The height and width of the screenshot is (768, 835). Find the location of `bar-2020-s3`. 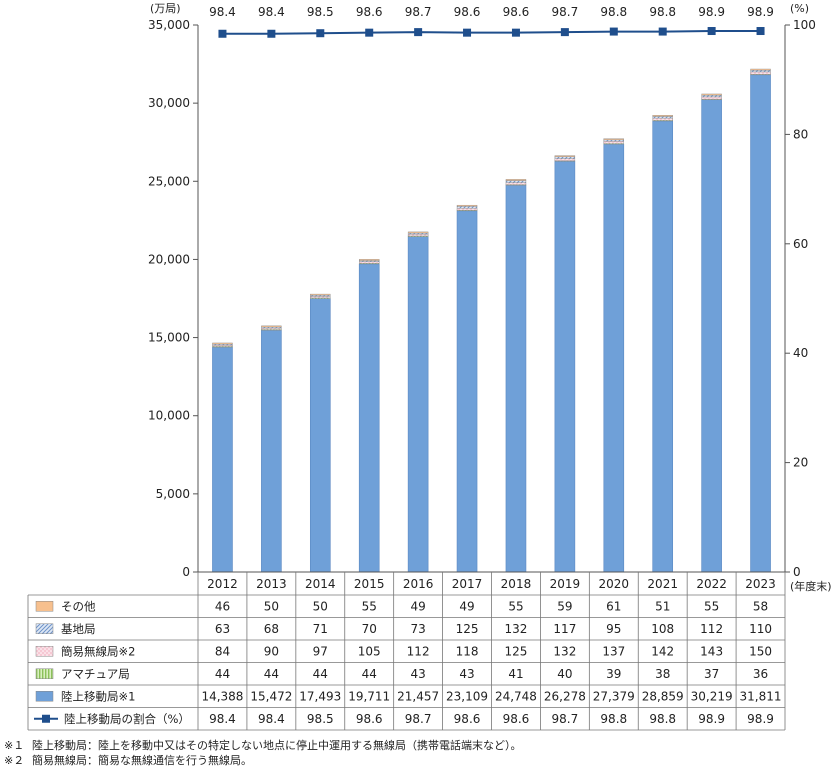

bar-2020-s3 is located at coordinates (613, 140).